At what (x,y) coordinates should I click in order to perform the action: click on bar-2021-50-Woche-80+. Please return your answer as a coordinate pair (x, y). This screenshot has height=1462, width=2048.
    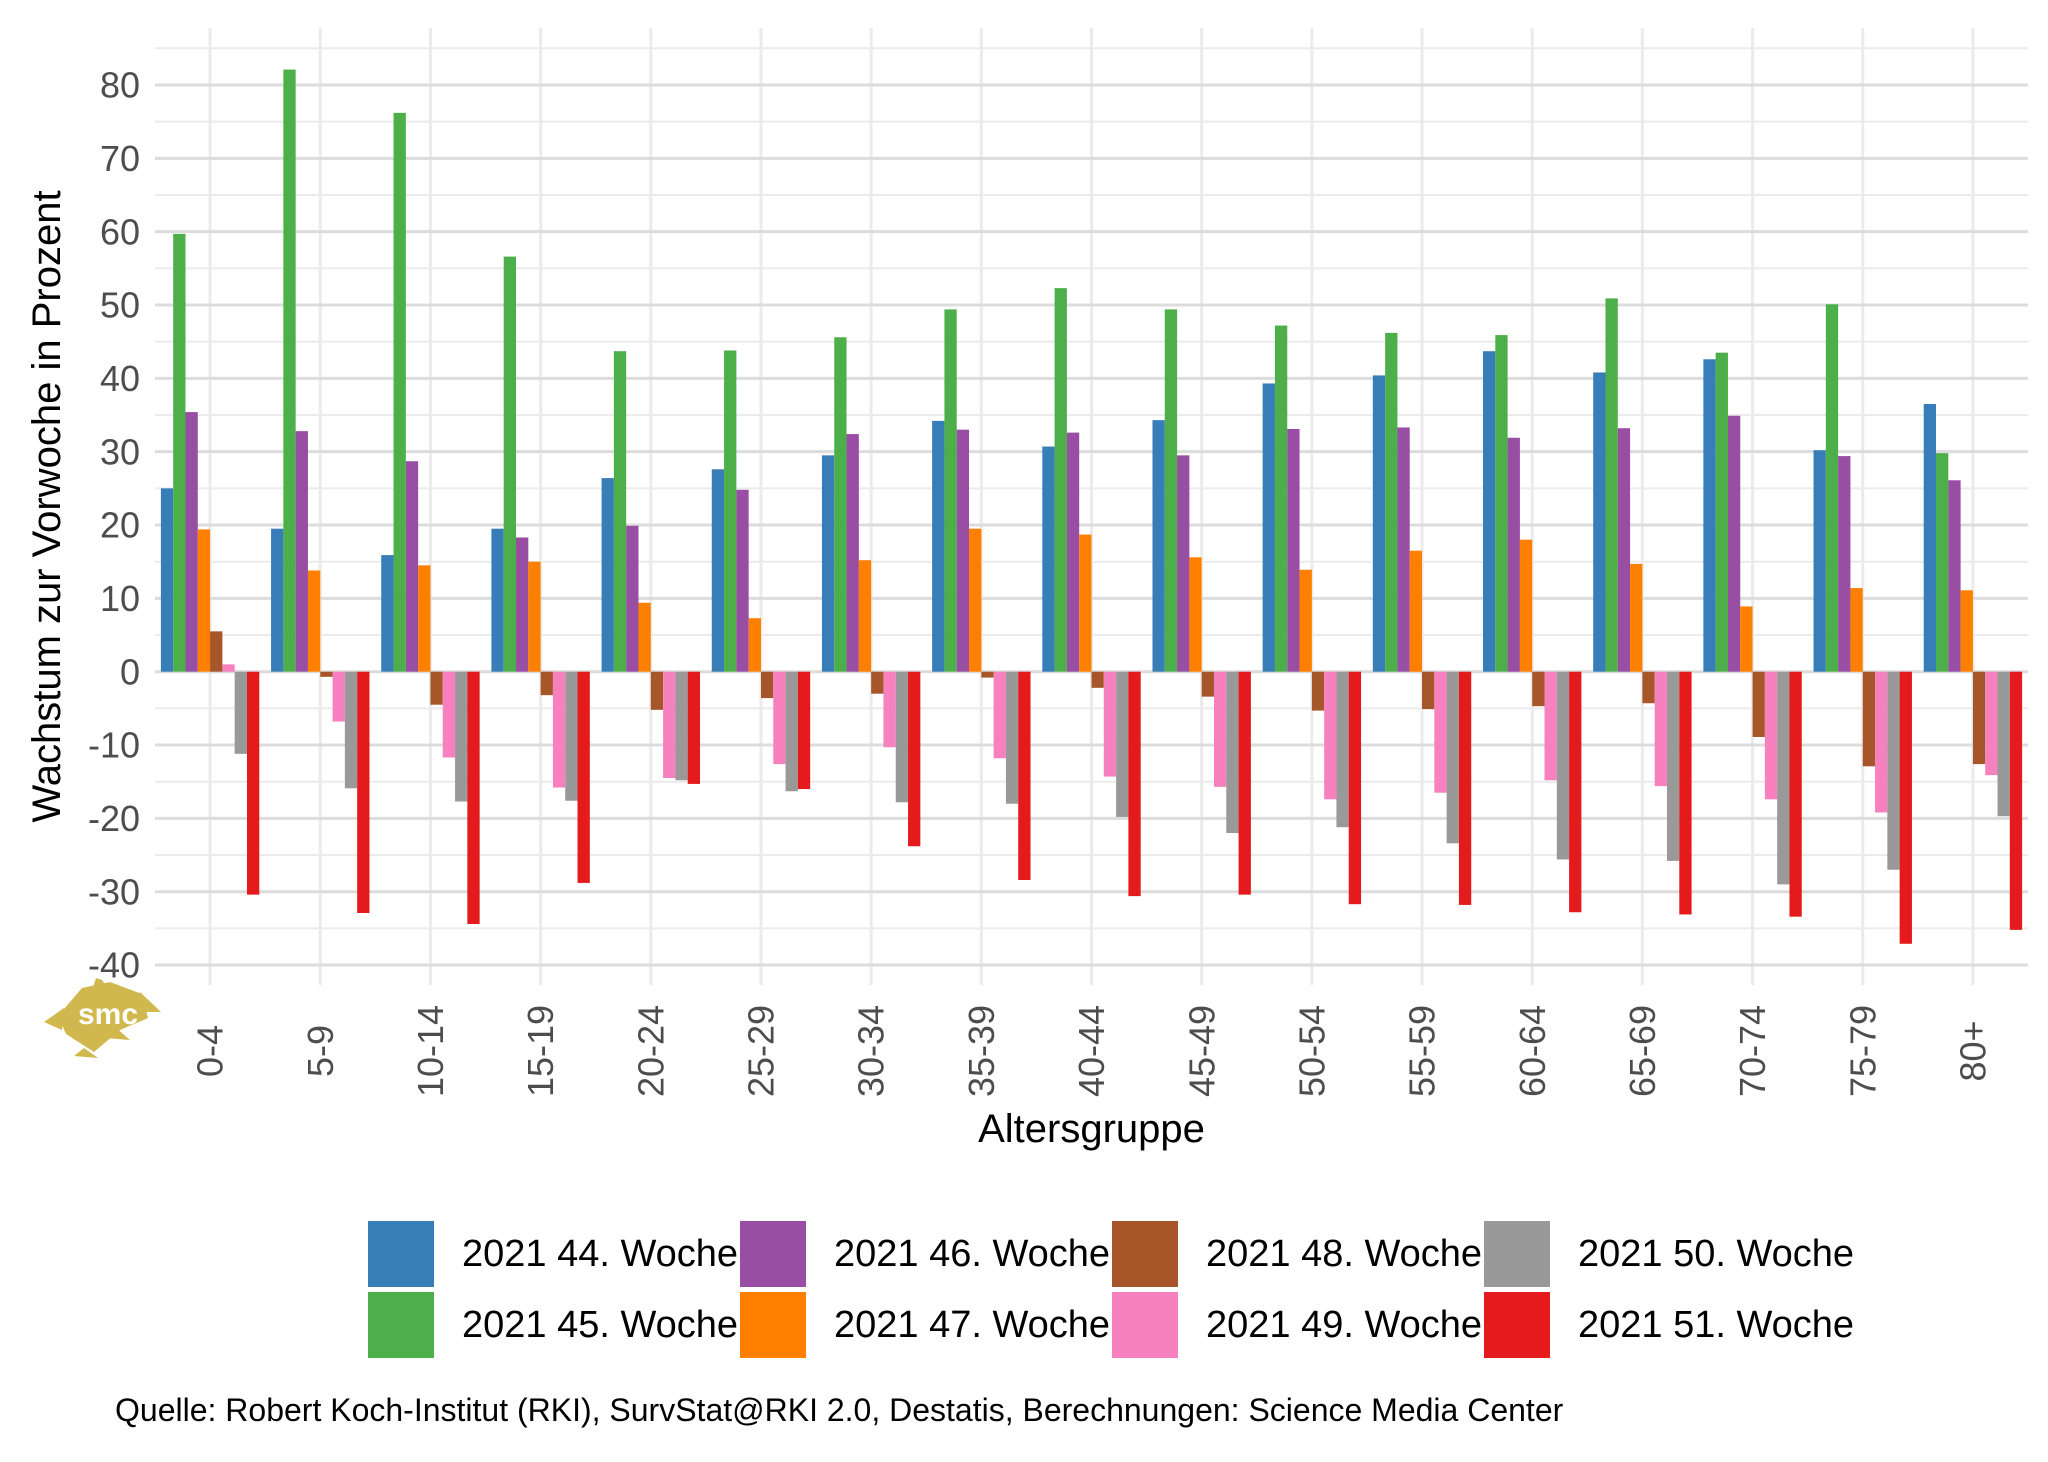
    Looking at the image, I should click on (2003, 744).